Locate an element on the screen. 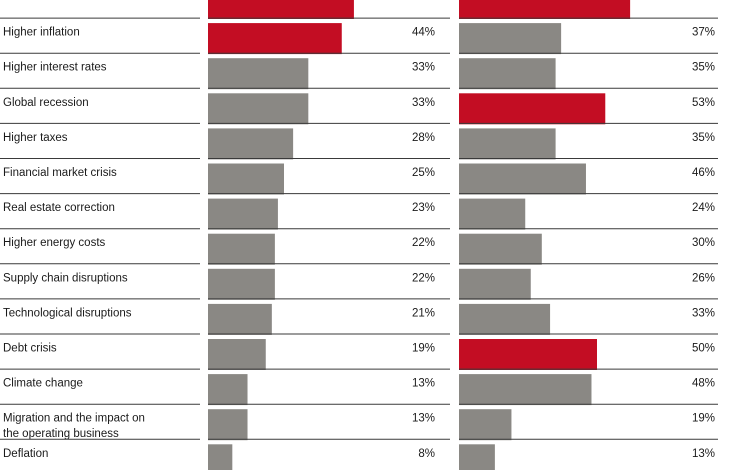 This screenshot has height=470, width=737. category-label: Higher energy costs is located at coordinates (54, 243).